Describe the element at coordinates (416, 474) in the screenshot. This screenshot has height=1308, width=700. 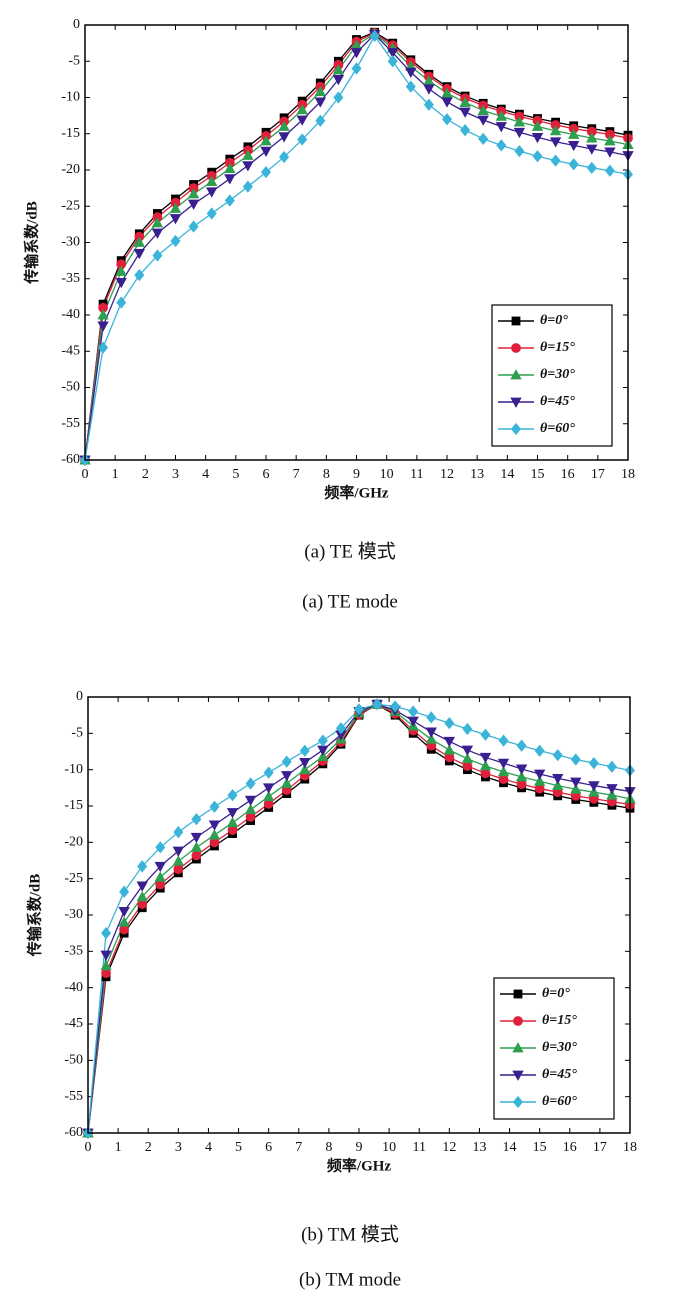
I see `x-tick-label: 11` at that location.